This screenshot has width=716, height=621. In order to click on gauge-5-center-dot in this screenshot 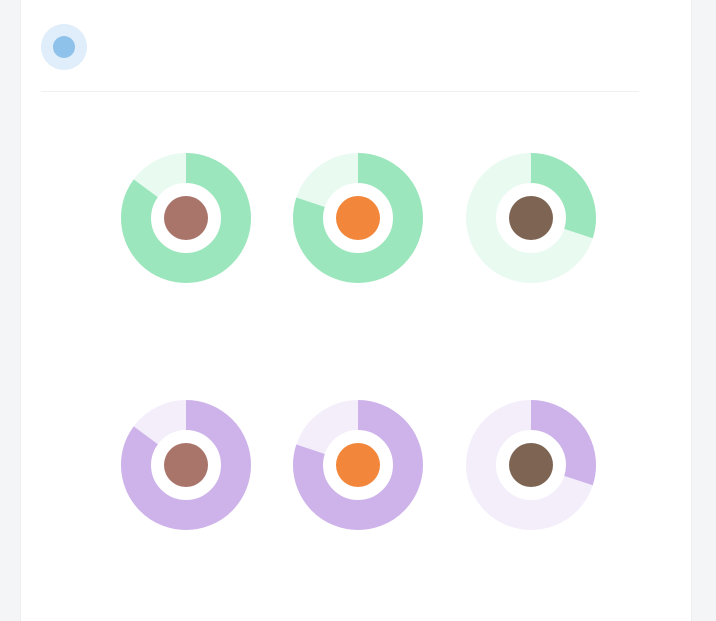, I will do `click(358, 465)`.